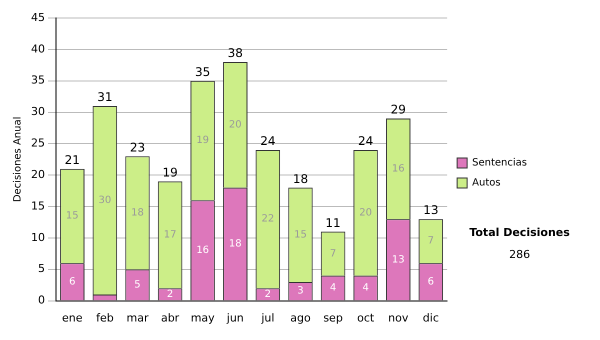 This screenshot has width=600, height=340. I want to click on data-label: 22, so click(267, 219).